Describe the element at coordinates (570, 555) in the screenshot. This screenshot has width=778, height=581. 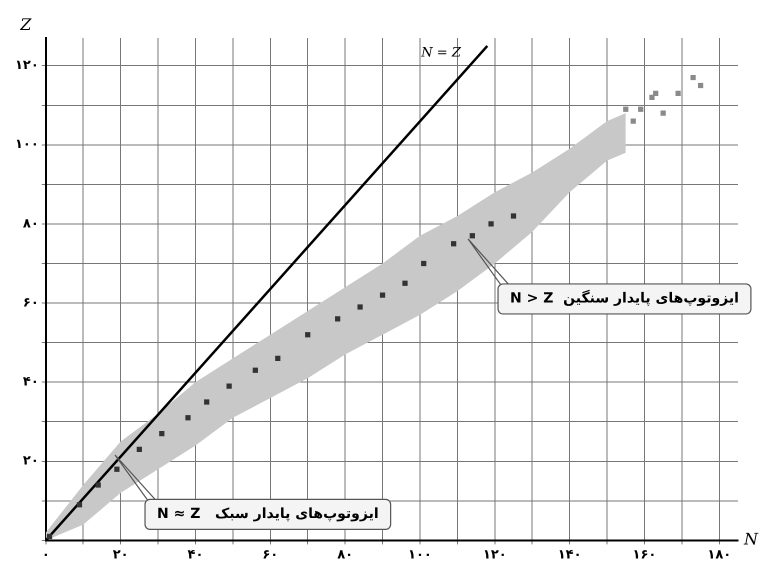
I see `x-tick-label: ۱۴۰` at that location.